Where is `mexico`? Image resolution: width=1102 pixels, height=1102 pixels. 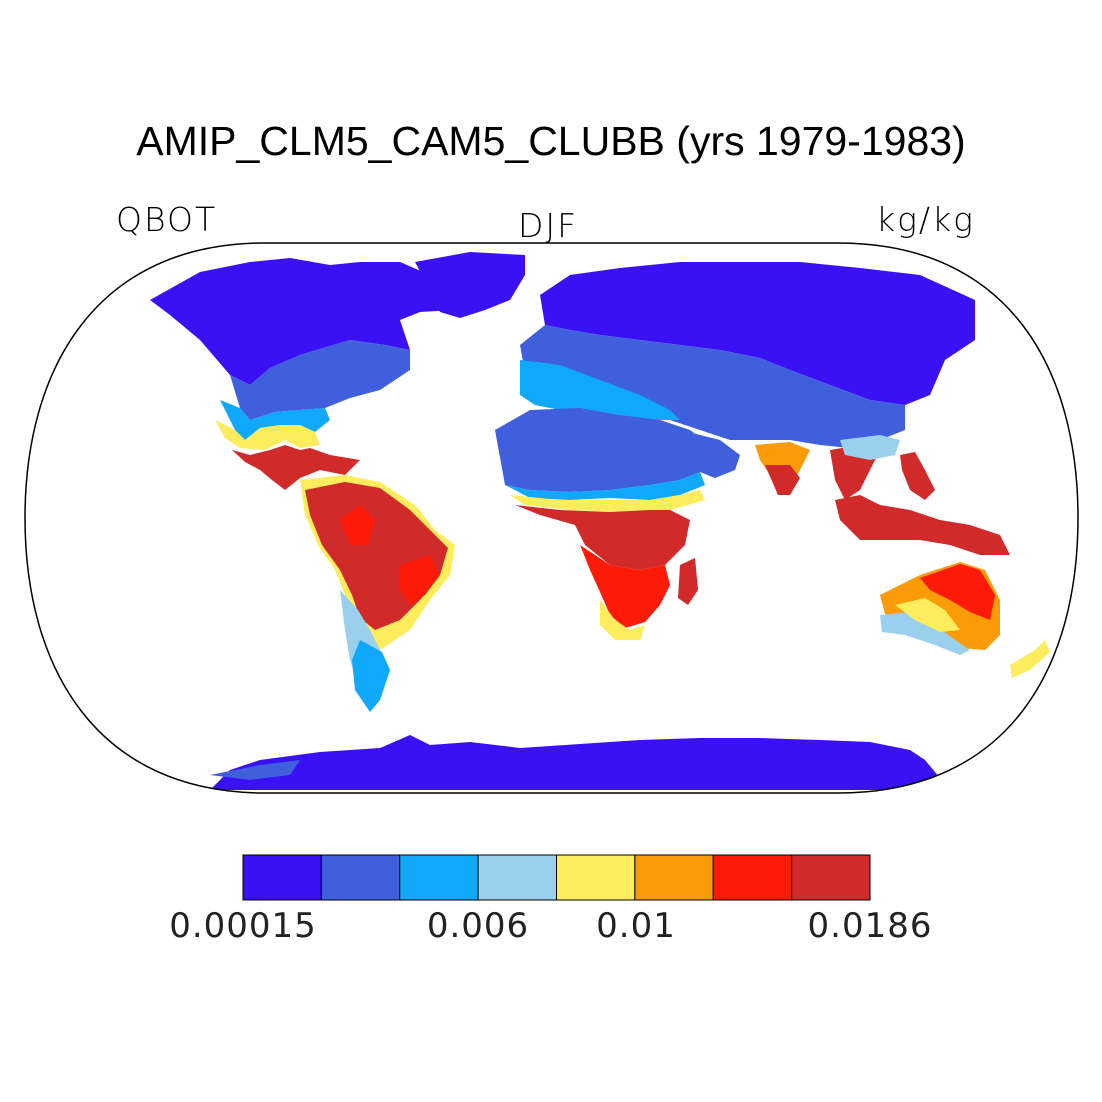 mexico is located at coordinates (267, 435).